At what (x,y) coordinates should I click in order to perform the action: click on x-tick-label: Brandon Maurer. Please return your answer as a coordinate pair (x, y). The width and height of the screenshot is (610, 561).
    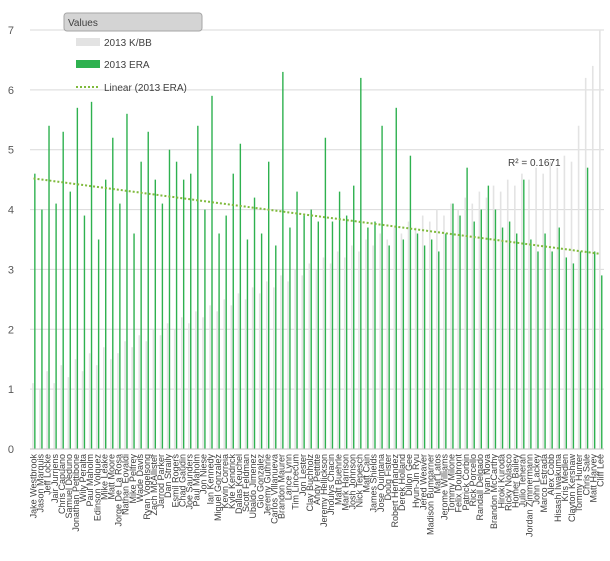
    Looking at the image, I should click on (282, 486).